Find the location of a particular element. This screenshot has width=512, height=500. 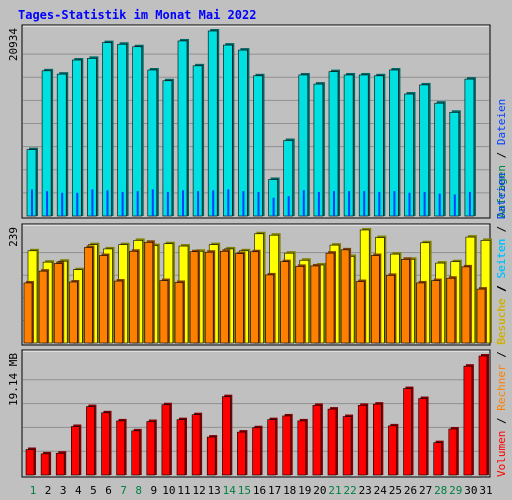

volume-bar-18-face is located at coordinates (287, 445).